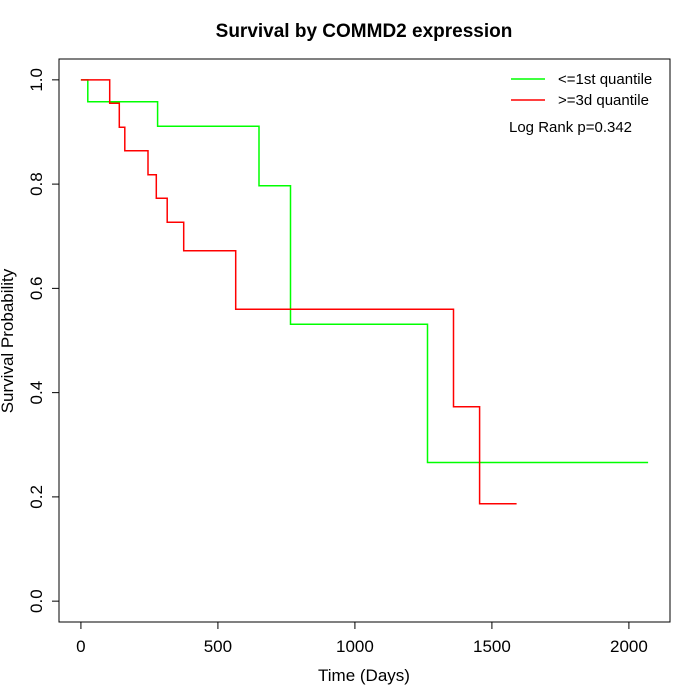  Describe the element at coordinates (570, 127) in the screenshot. I see `log-rank-annotation: Log Rank p=0.342` at that location.